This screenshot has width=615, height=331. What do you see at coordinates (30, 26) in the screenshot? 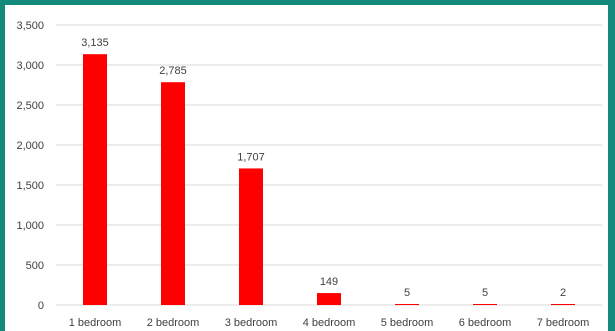
I see `y-tick-label: 3,500` at bounding box center [30, 26].